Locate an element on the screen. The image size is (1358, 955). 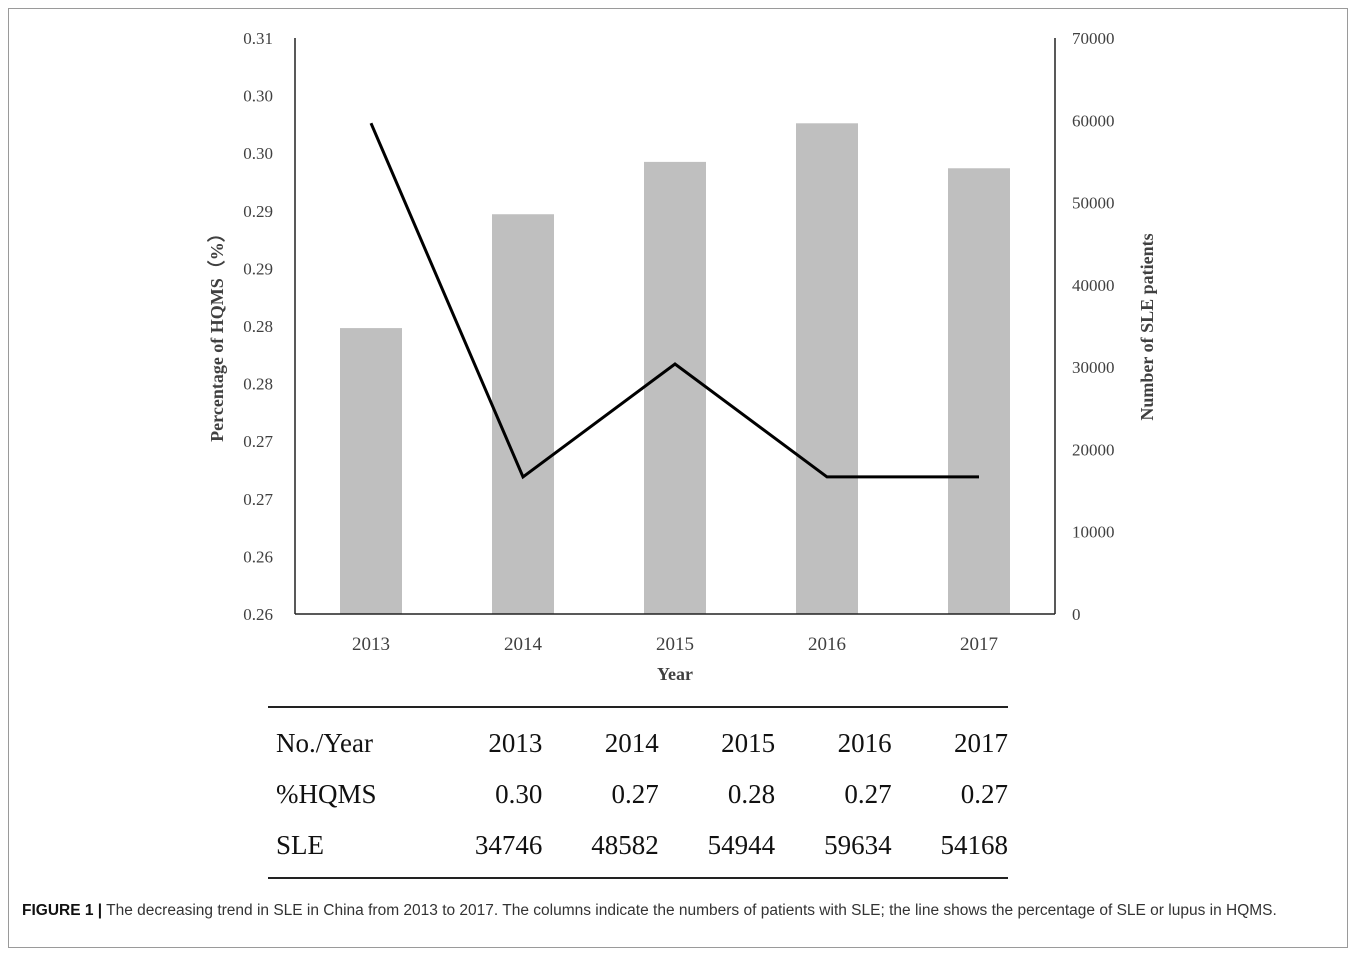
right-tick-label: 10000 is located at coordinates (1093, 532).